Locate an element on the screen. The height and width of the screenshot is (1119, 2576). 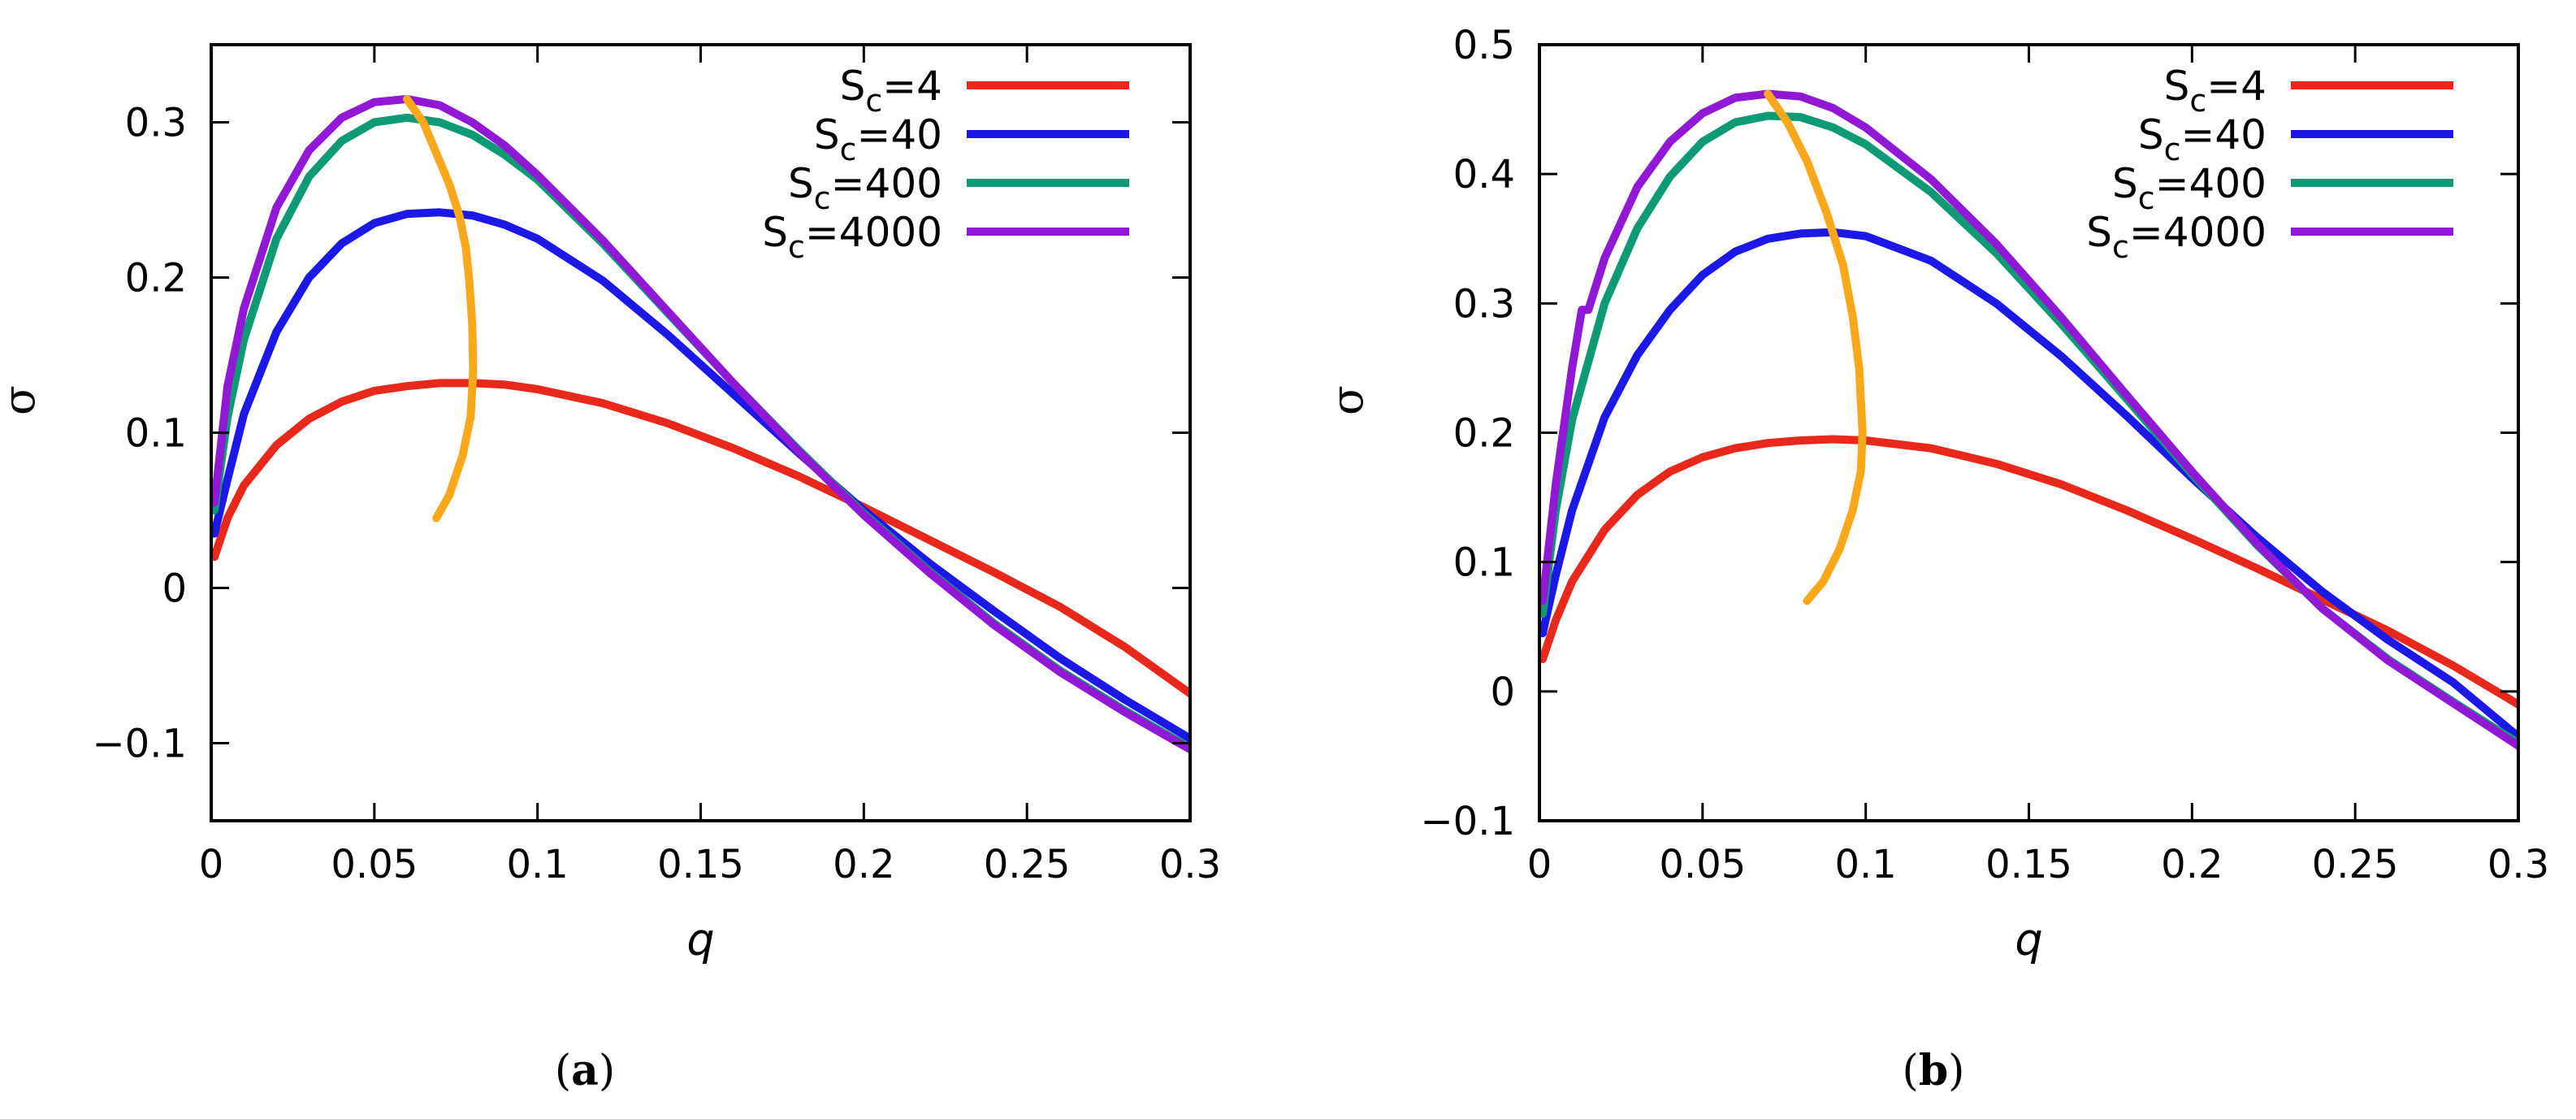
y-tick-label: 0.5 is located at coordinates (1484, 45).